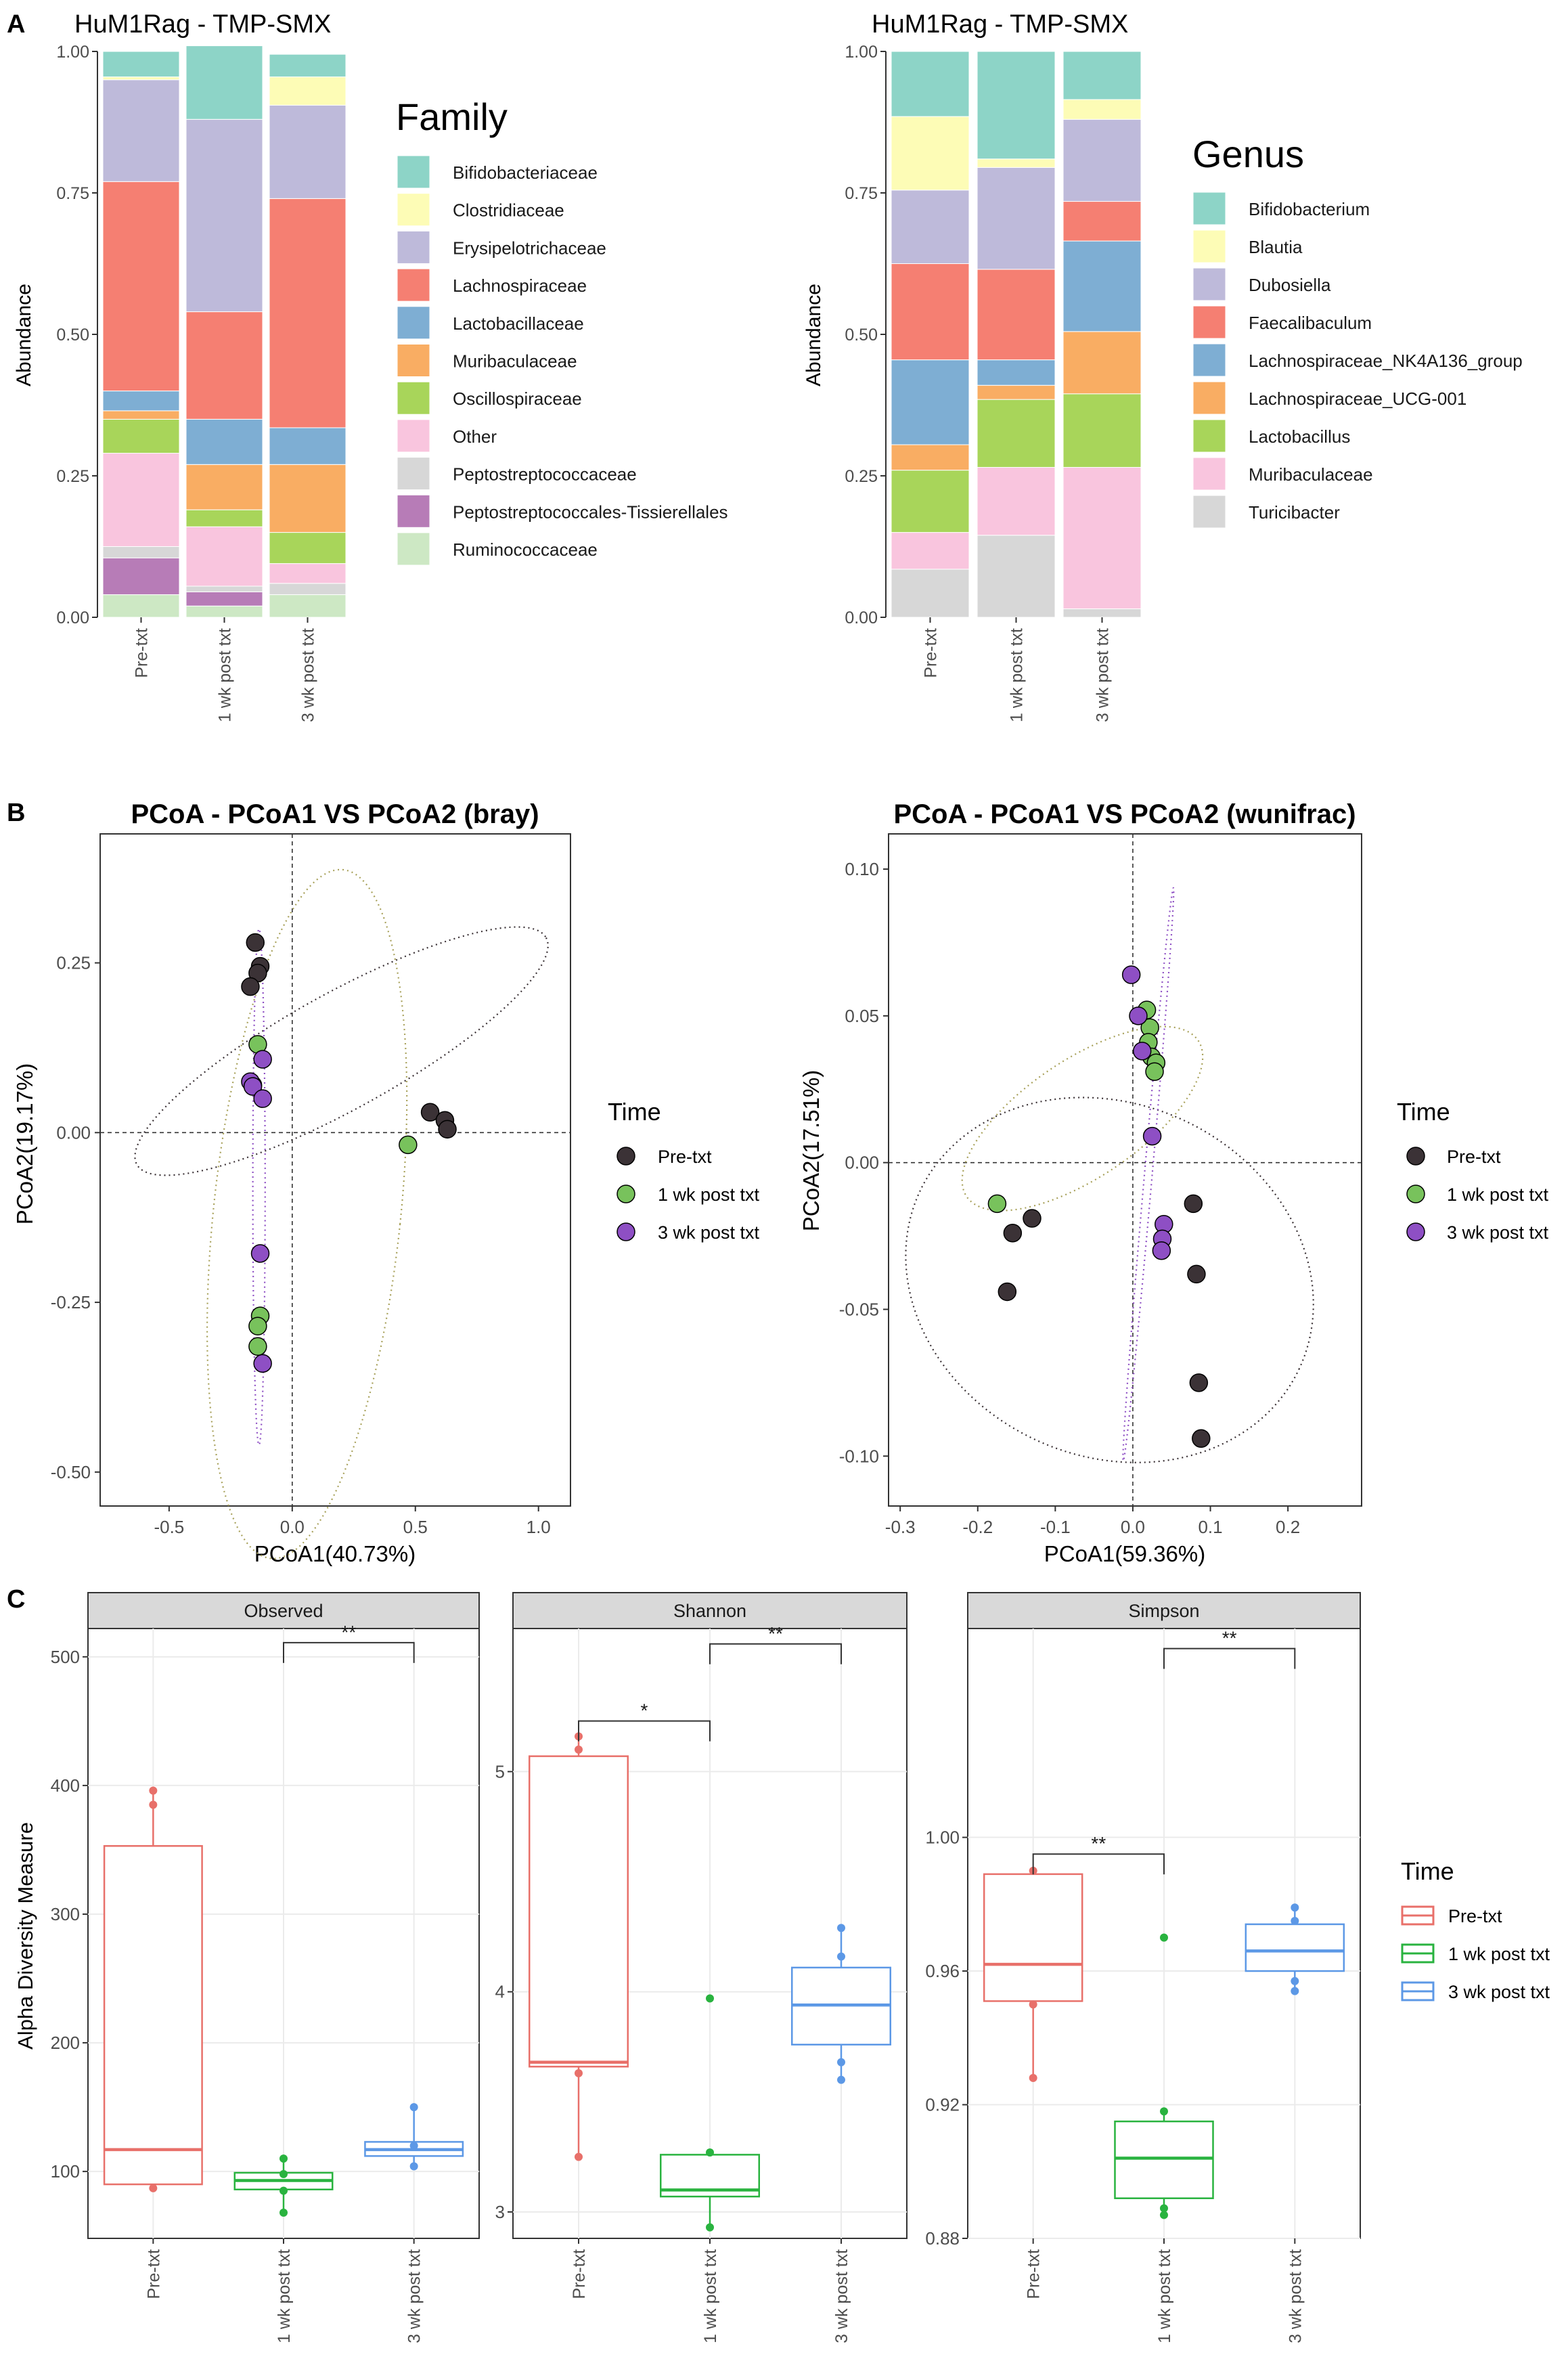  I want to click on genus-chart-title: HuM1Rag - TMP-SMX, so click(1000, 24).